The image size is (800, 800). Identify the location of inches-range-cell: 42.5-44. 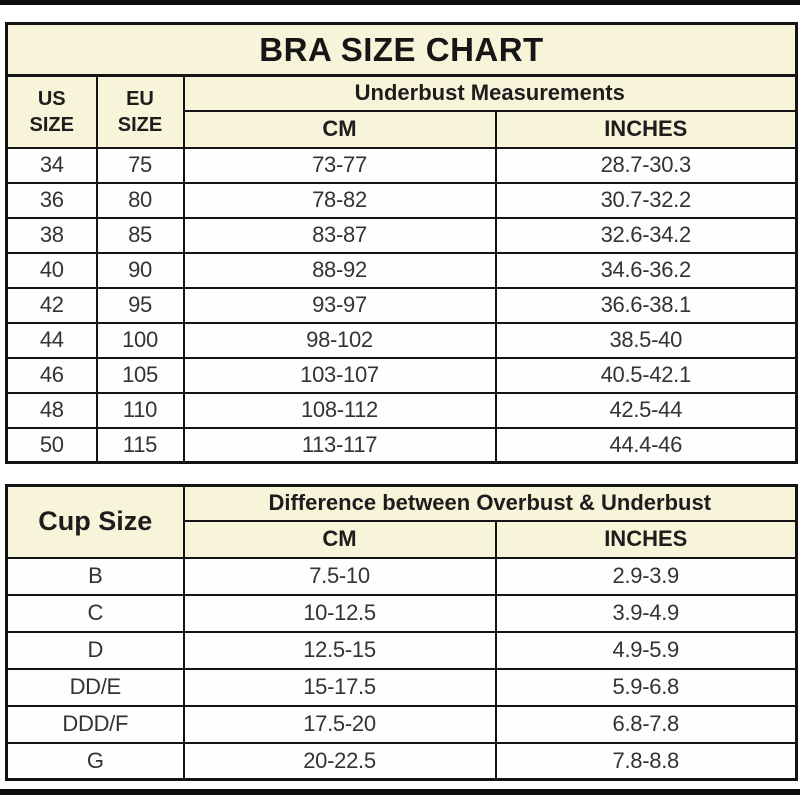
(646, 410).